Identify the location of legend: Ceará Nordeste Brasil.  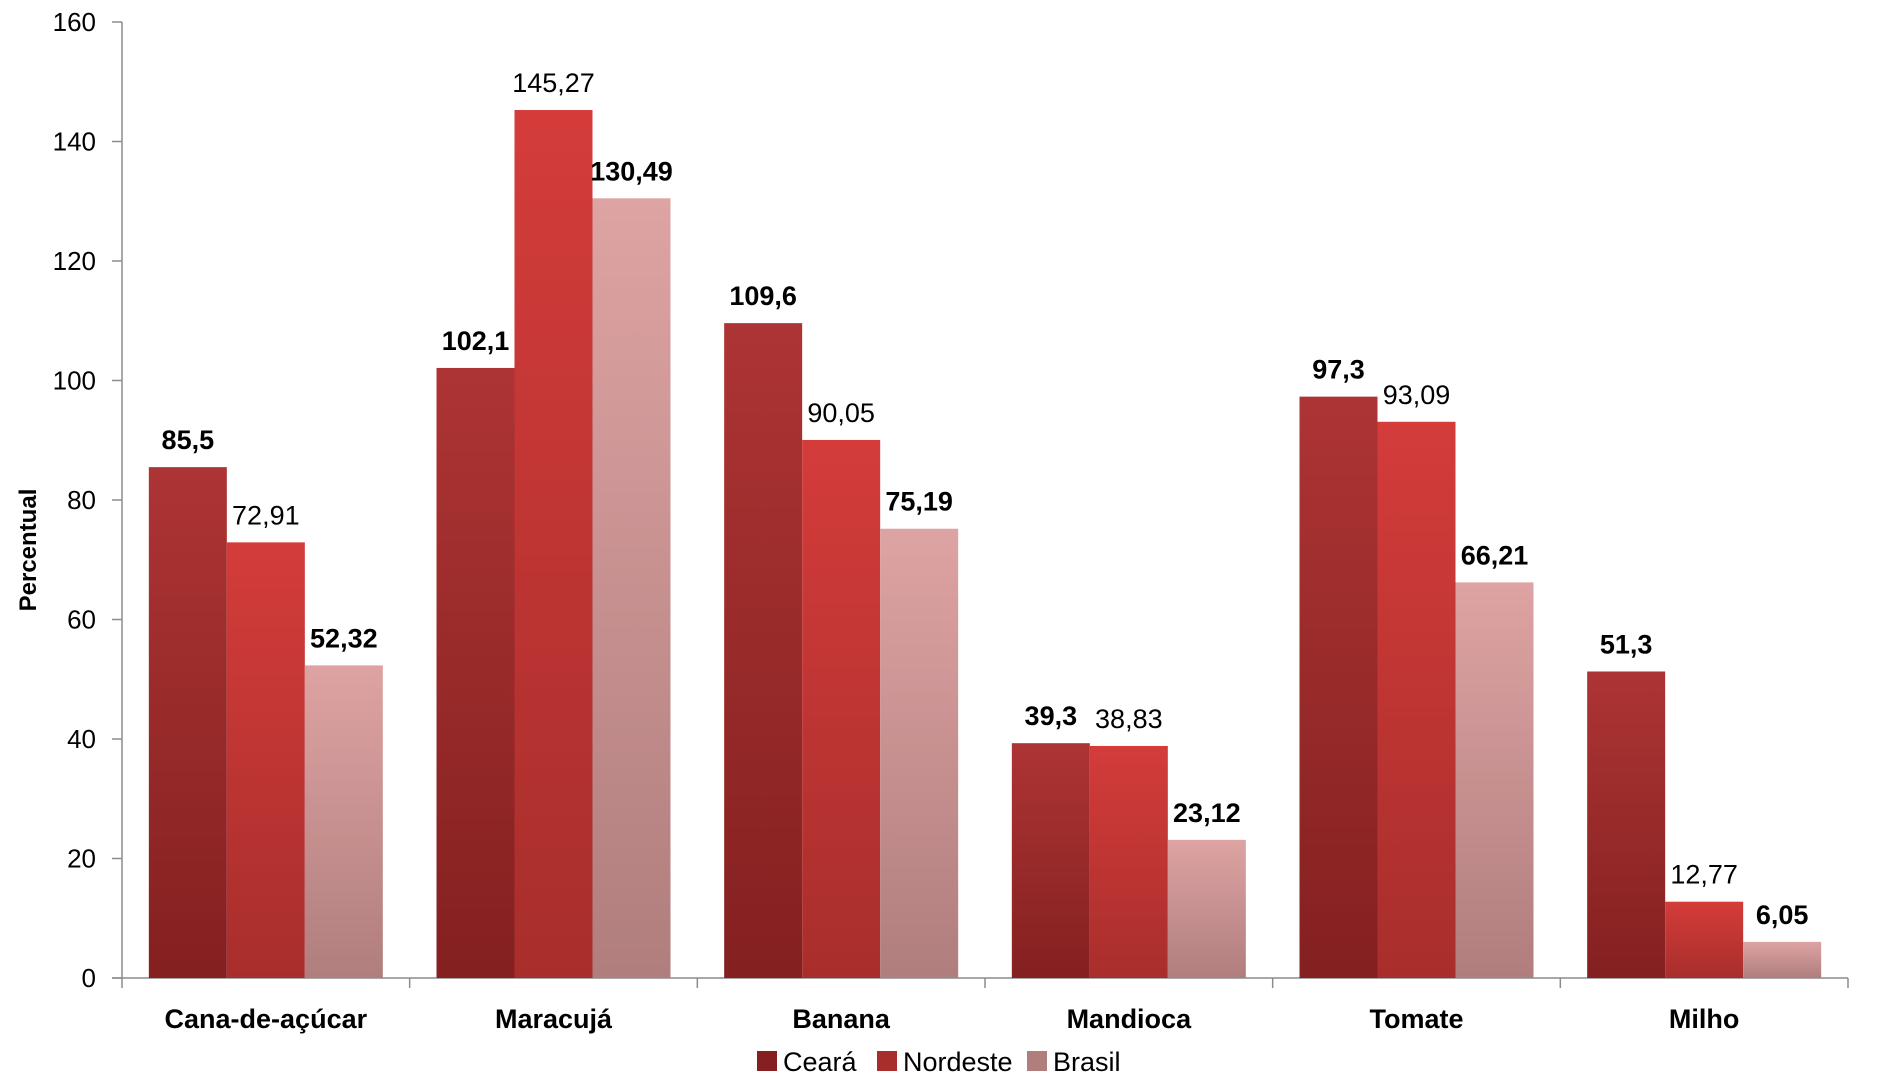
(939, 1062).